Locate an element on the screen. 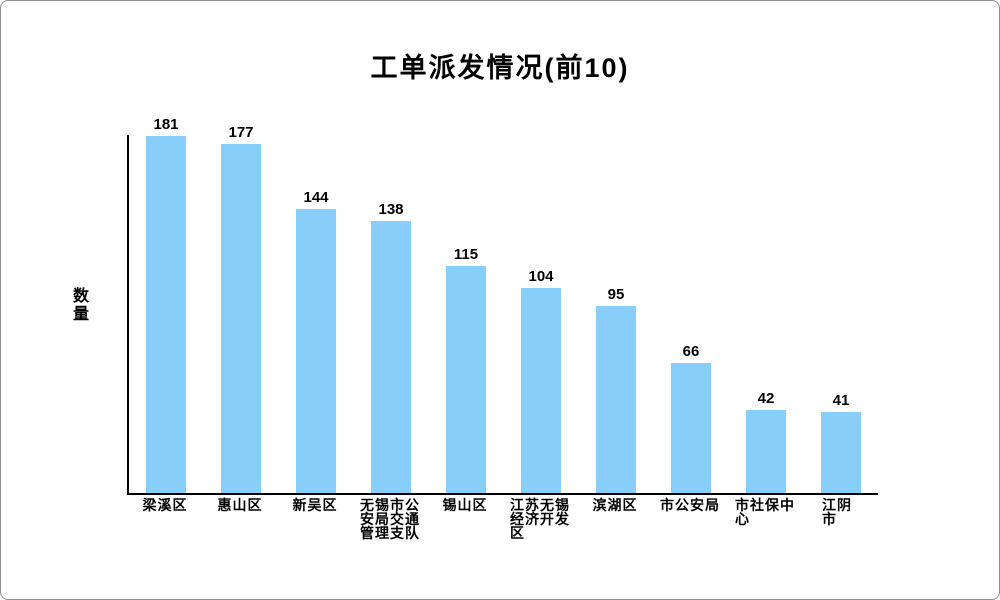 Image resolution: width=1000 pixels, height=600 pixels. category-label: 锡山区 is located at coordinates (465, 505).